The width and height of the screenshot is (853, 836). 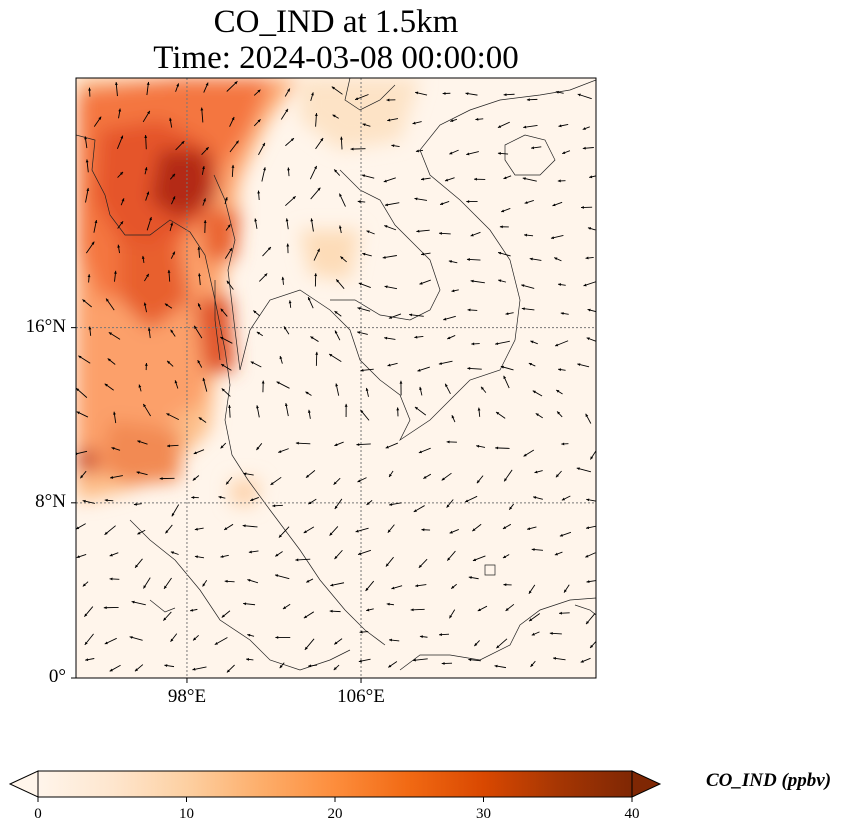 What do you see at coordinates (38, 814) in the screenshot?
I see `colorbar-tick-label: 0` at bounding box center [38, 814].